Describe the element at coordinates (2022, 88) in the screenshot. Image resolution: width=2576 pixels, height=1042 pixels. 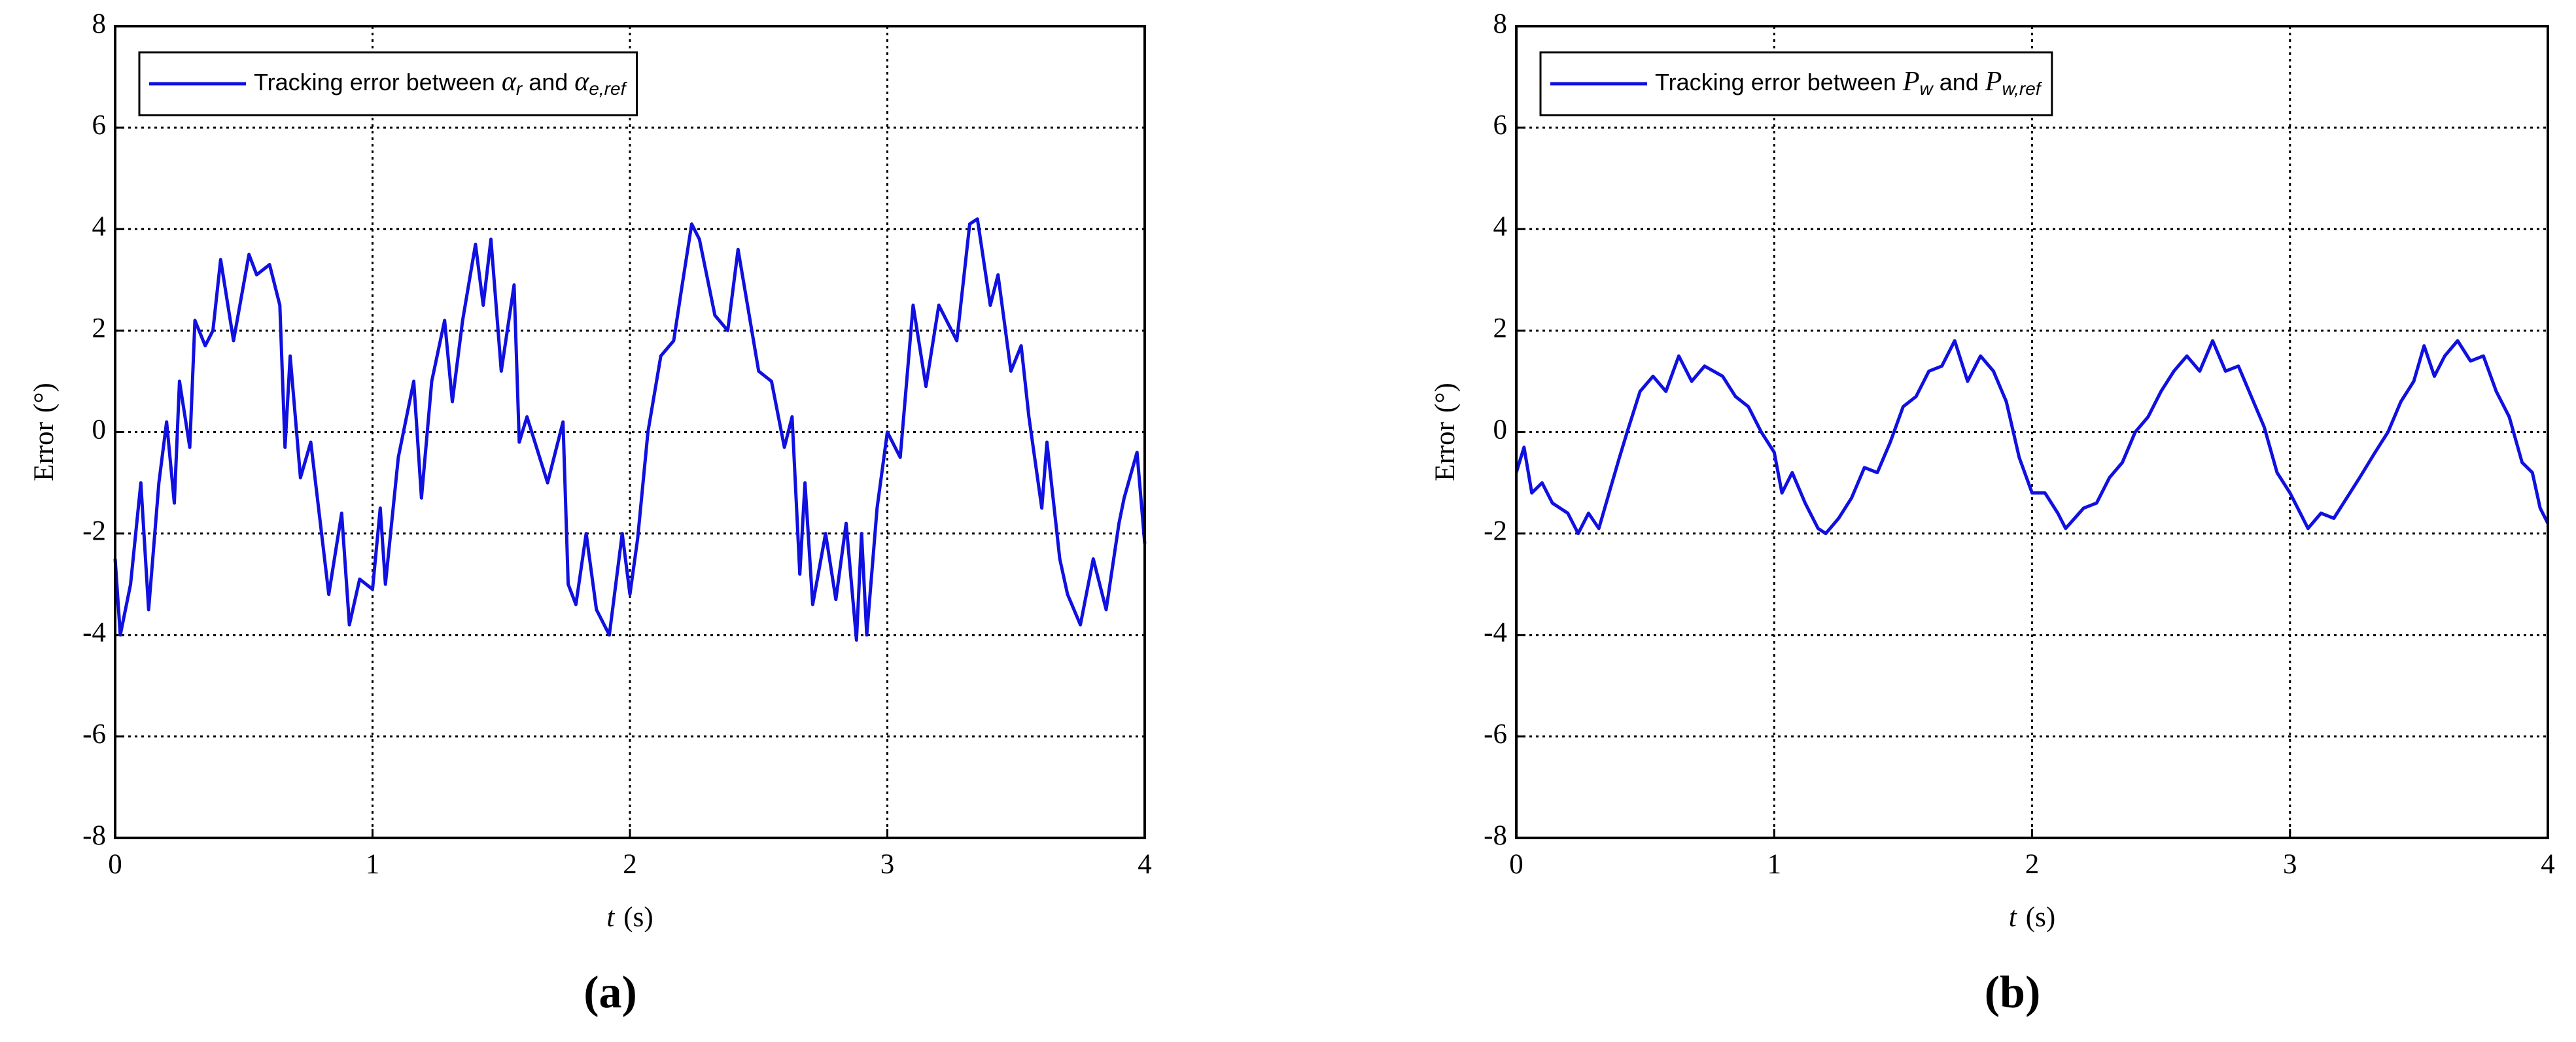
I see `legend-subscript: w,ref` at that location.